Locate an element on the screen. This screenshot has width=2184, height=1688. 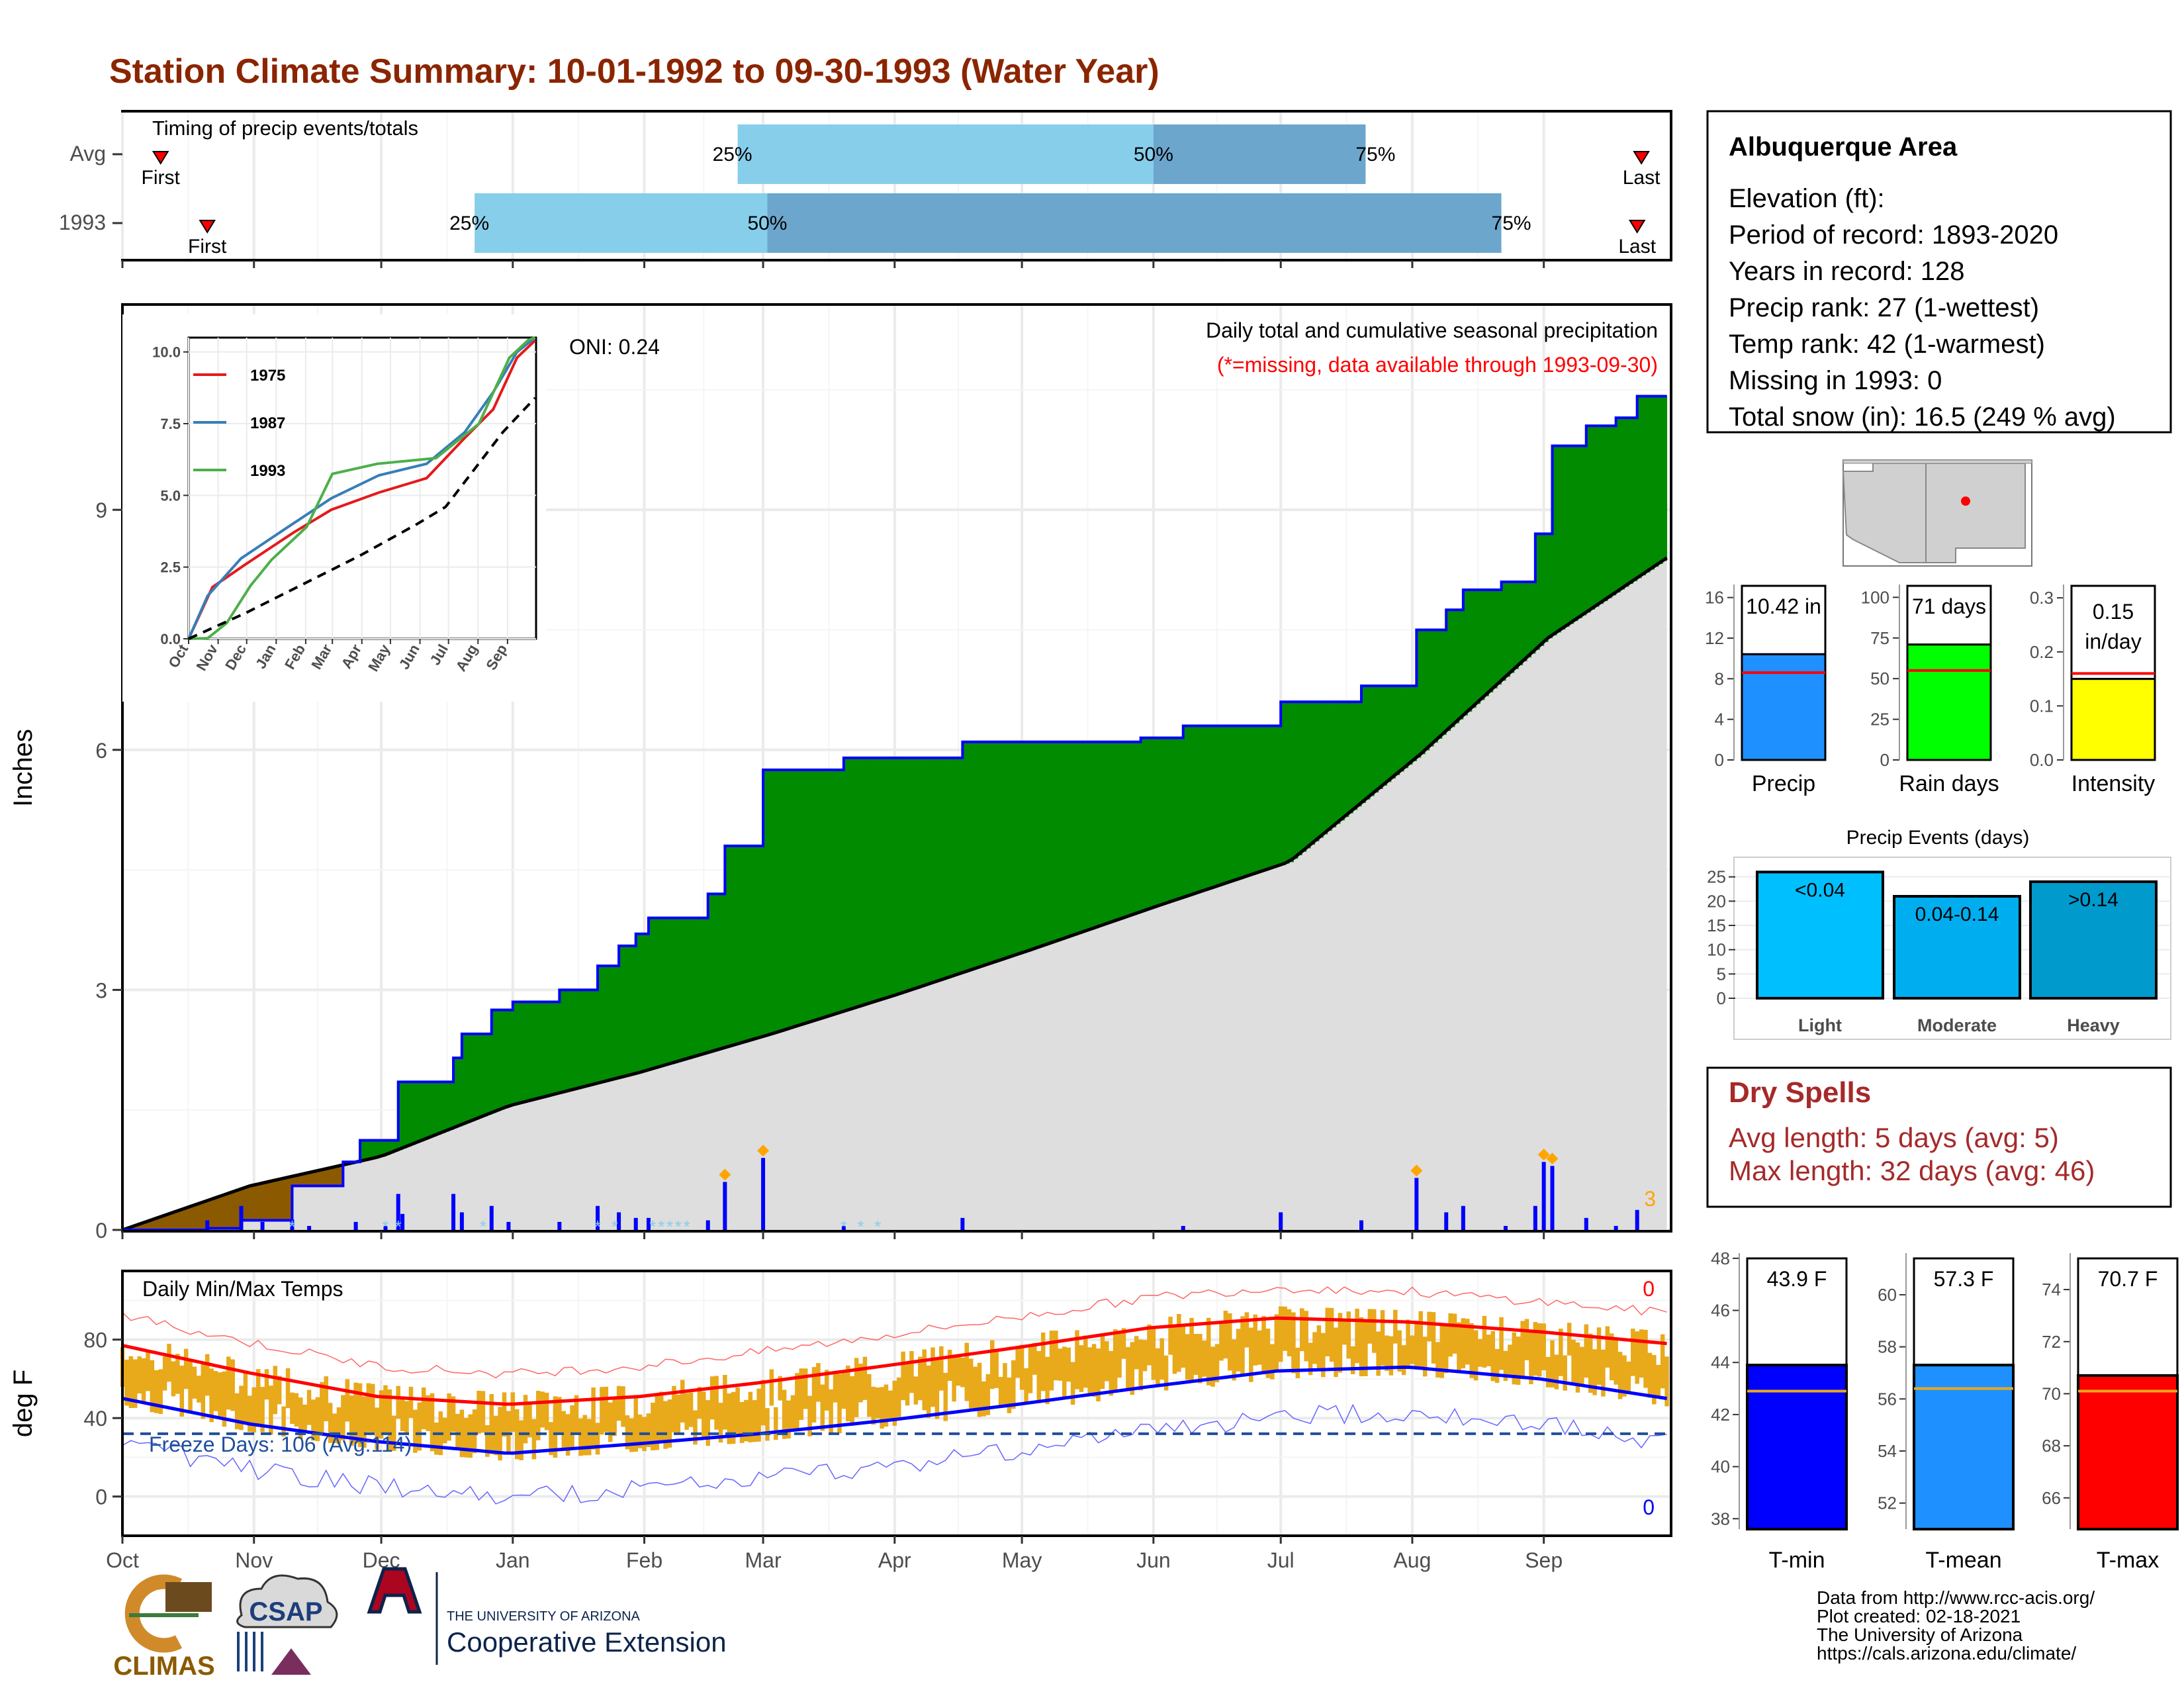
mini-ytick-label: 8 is located at coordinates (1720, 678).